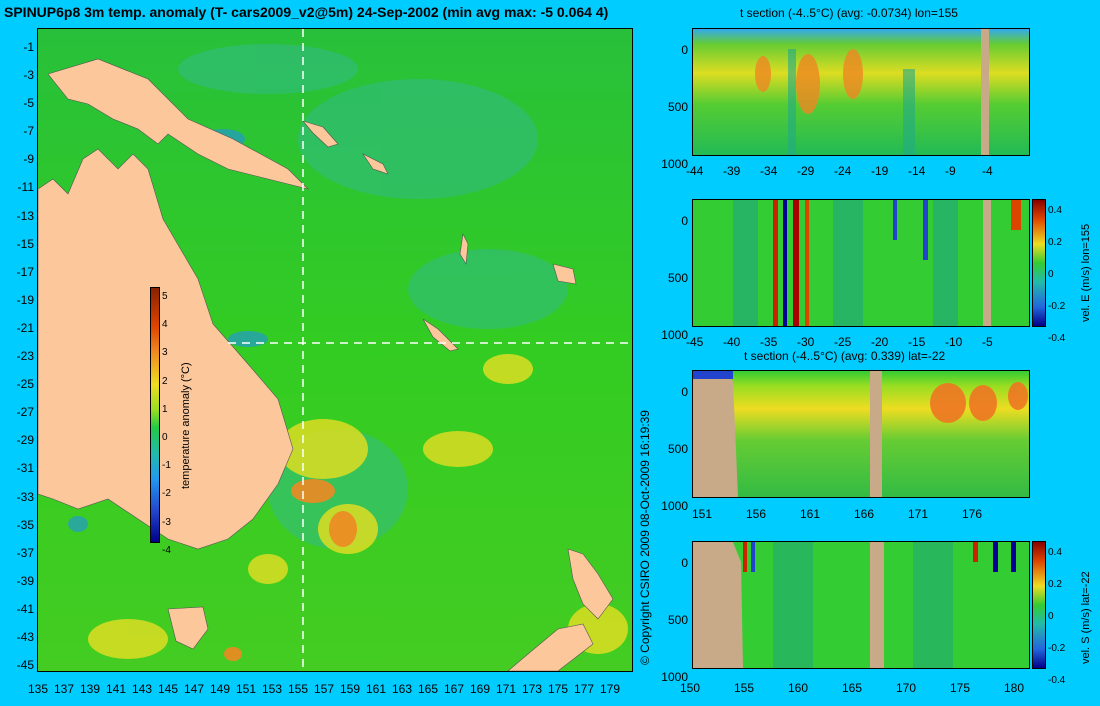  Describe the element at coordinates (744, 688) in the screenshot. I see `x-tick: 155` at that location.